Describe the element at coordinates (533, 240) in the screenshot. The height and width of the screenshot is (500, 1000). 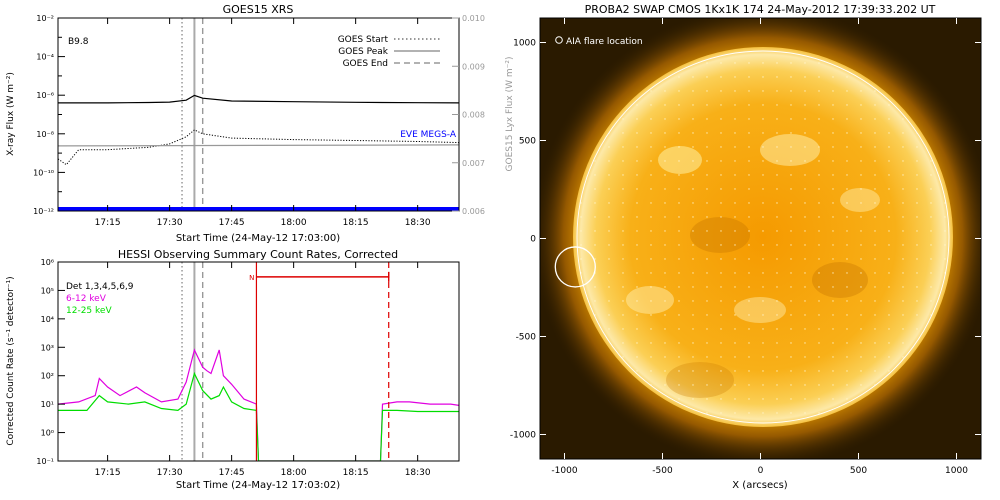
I see `swap-y-tick-label: 0` at that location.